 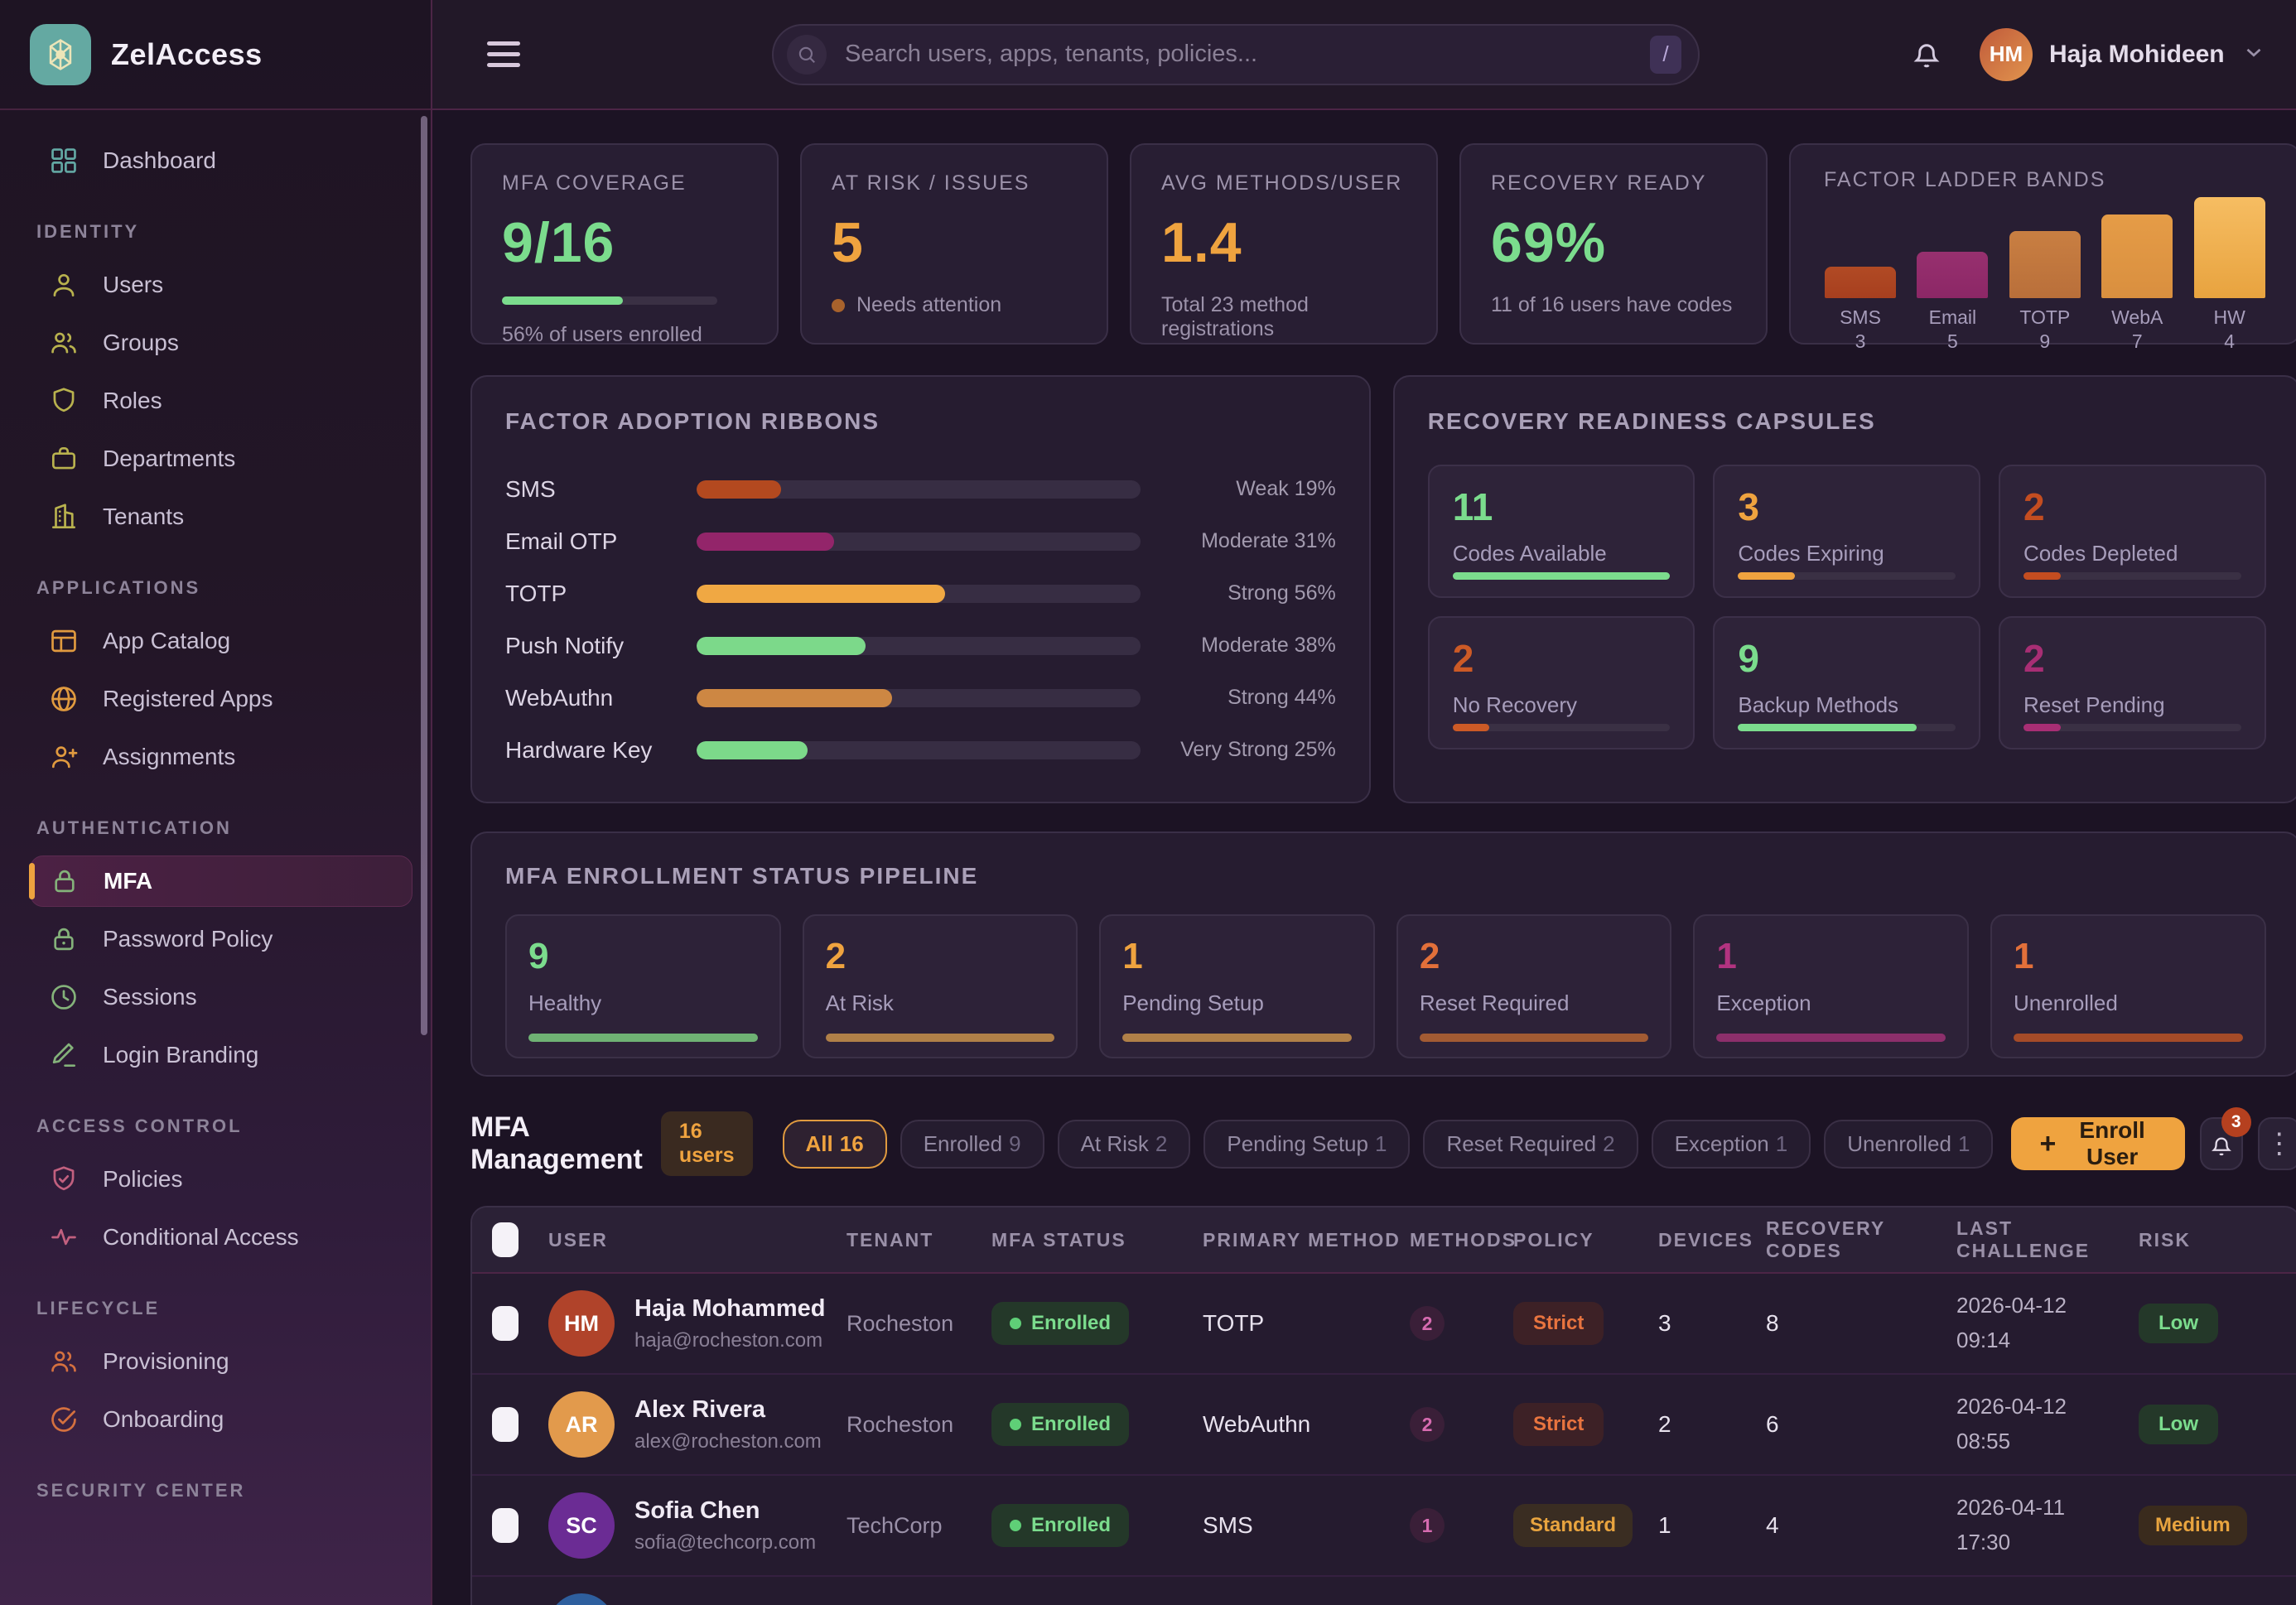 What do you see at coordinates (221, 1419) in the screenshot?
I see `sidebar-item-onboarding: Onboarding` at bounding box center [221, 1419].